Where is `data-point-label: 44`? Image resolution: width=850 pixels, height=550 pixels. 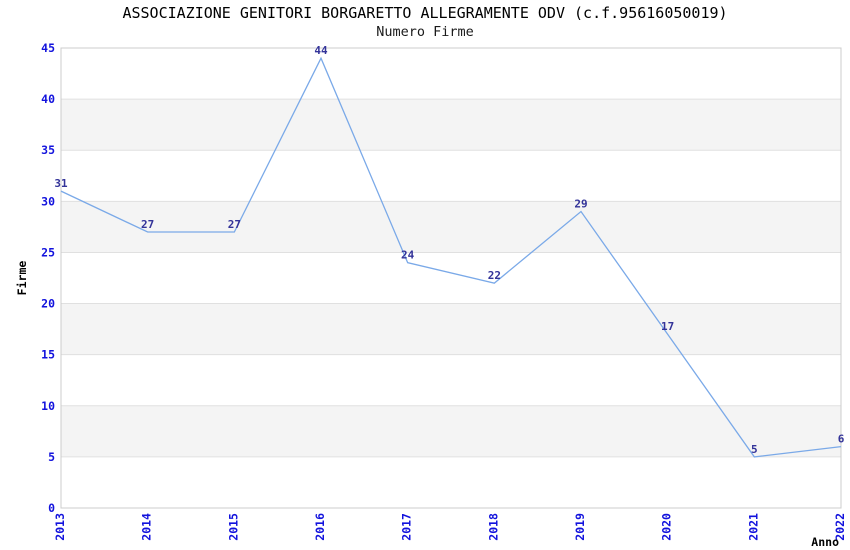 data-point-label: 44 is located at coordinates (321, 50).